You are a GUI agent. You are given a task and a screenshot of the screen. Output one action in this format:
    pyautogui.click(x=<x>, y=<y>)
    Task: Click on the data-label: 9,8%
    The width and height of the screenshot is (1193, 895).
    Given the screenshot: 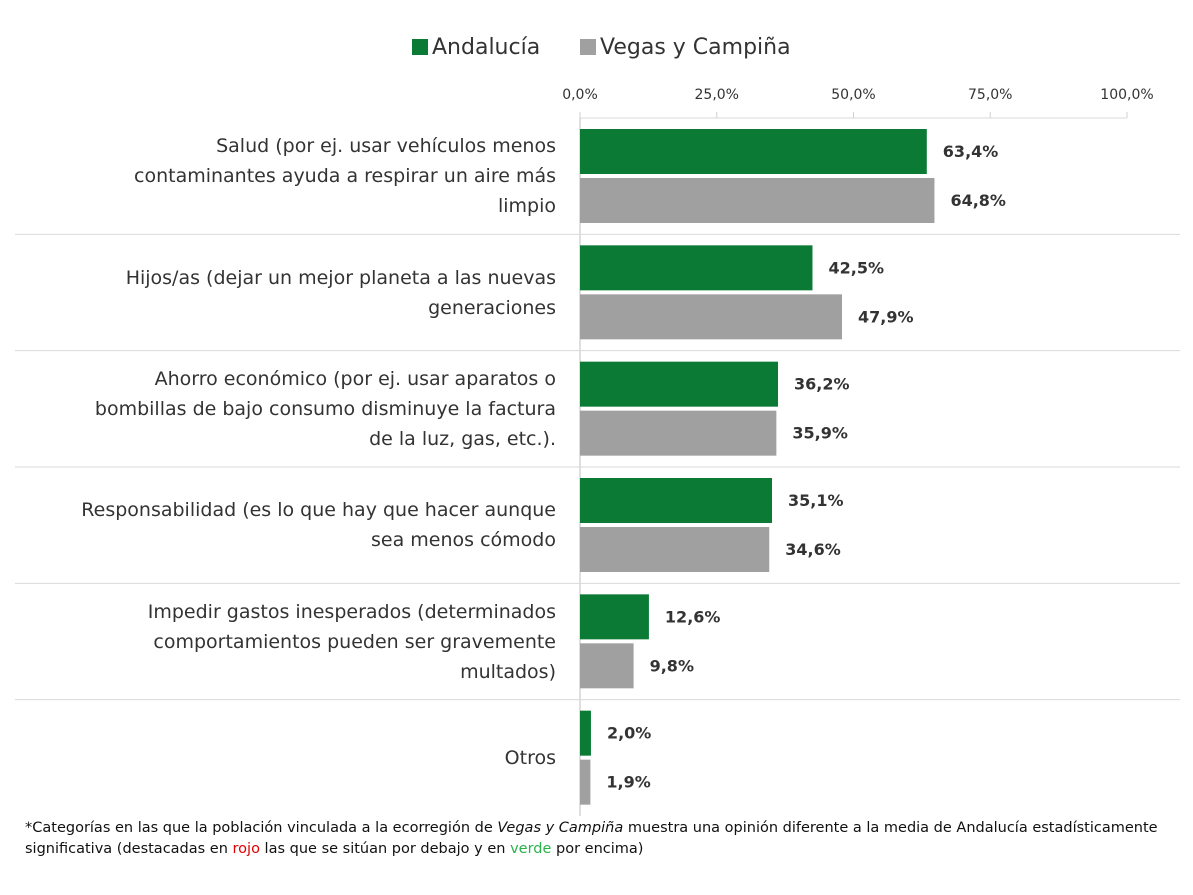 What is the action you would take?
    pyautogui.click(x=672, y=665)
    